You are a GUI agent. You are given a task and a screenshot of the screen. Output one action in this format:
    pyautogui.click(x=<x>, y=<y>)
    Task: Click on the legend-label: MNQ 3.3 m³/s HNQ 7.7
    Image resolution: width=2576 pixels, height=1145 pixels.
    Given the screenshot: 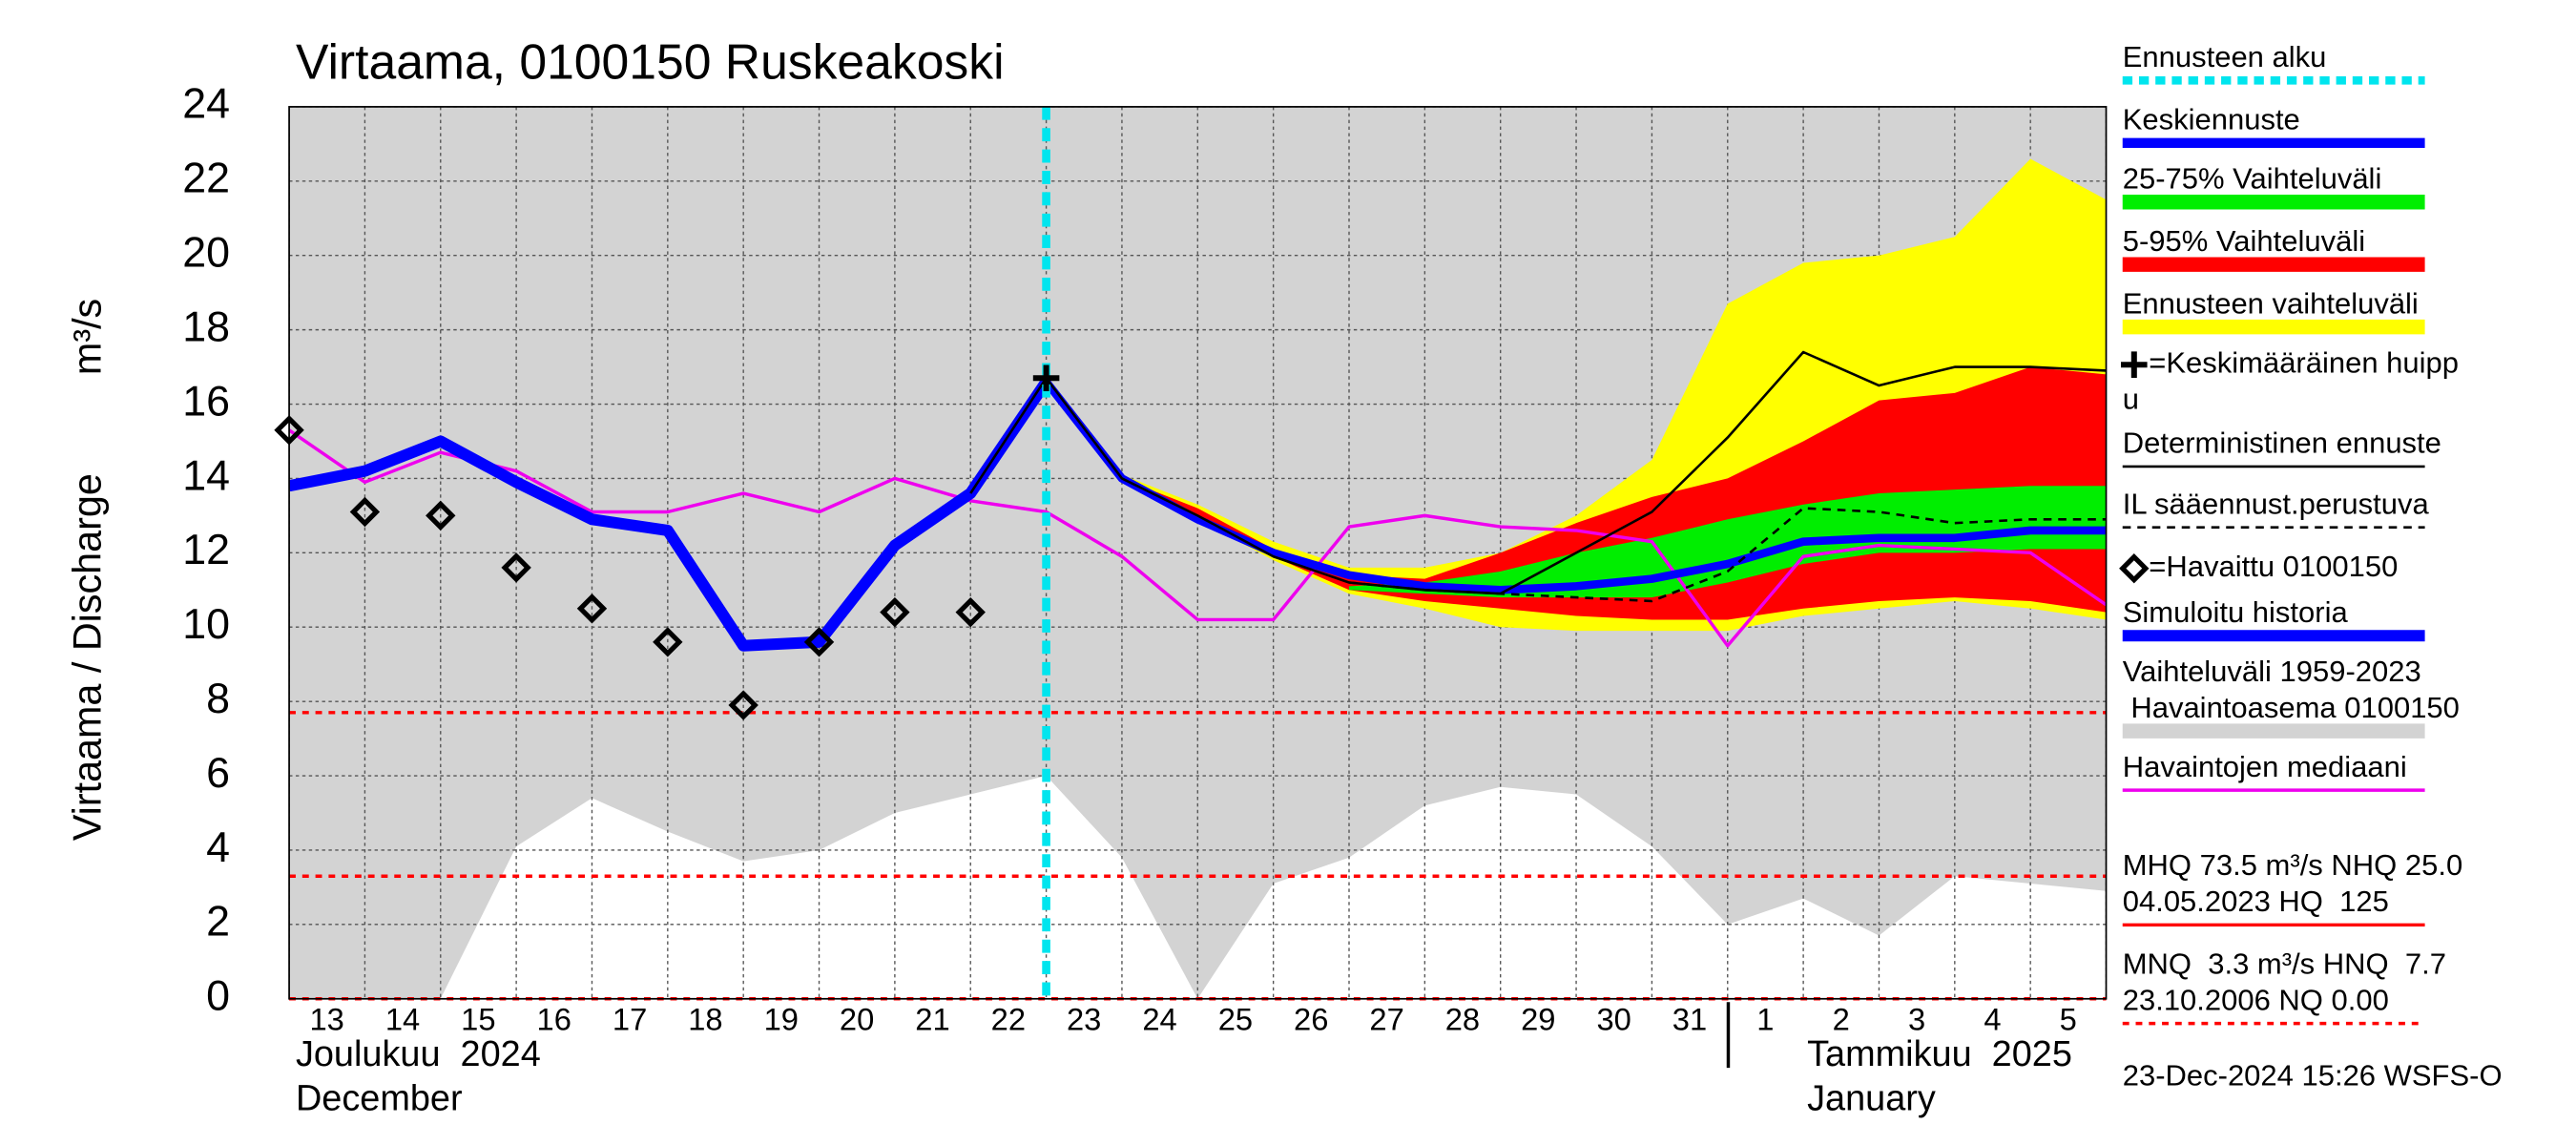 What is the action you would take?
    pyautogui.click(x=2284, y=964)
    